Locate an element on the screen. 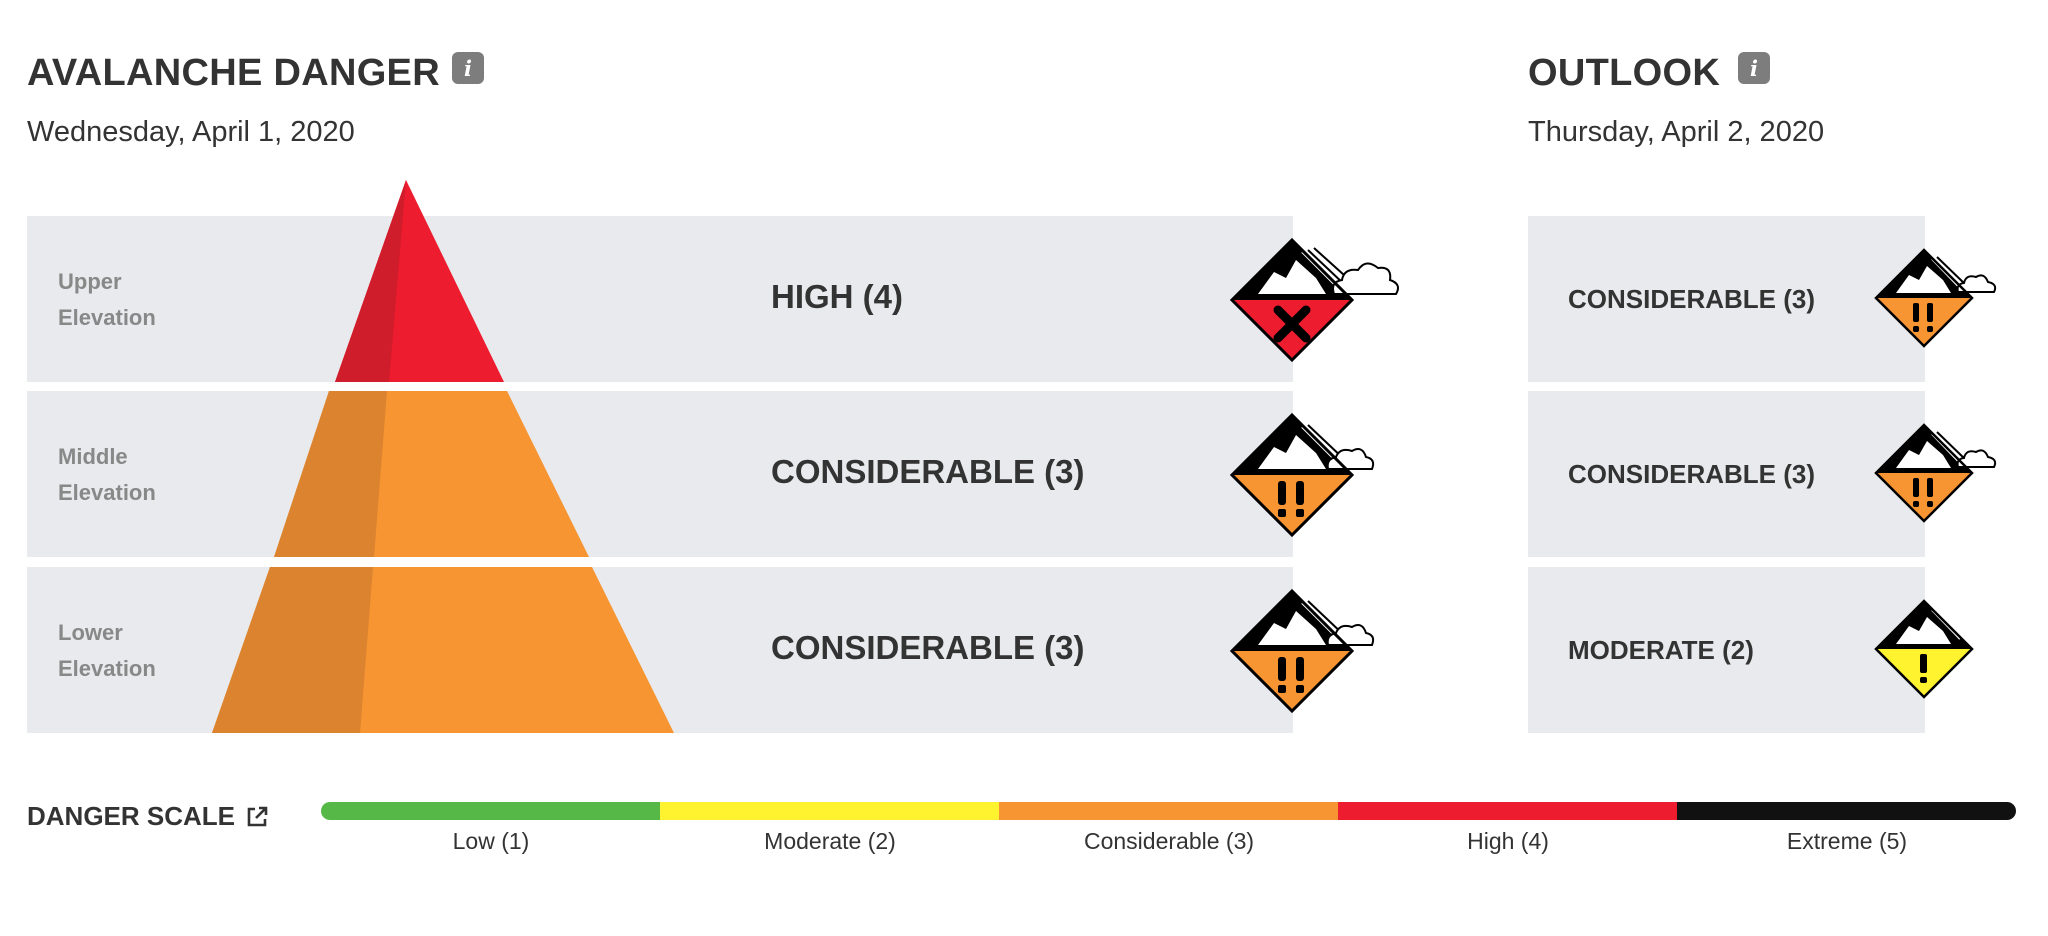 The image size is (2048, 936). danger-date: Wednesday, April 1, 2020 is located at coordinates (191, 132).